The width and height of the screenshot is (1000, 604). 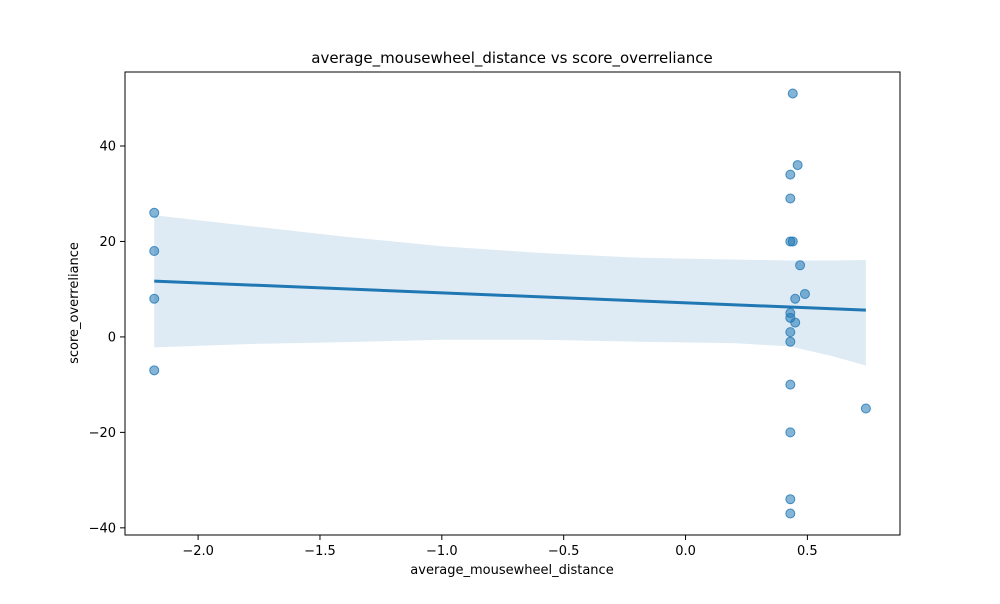 I want to click on y-tick-label: −40, so click(x=102, y=528).